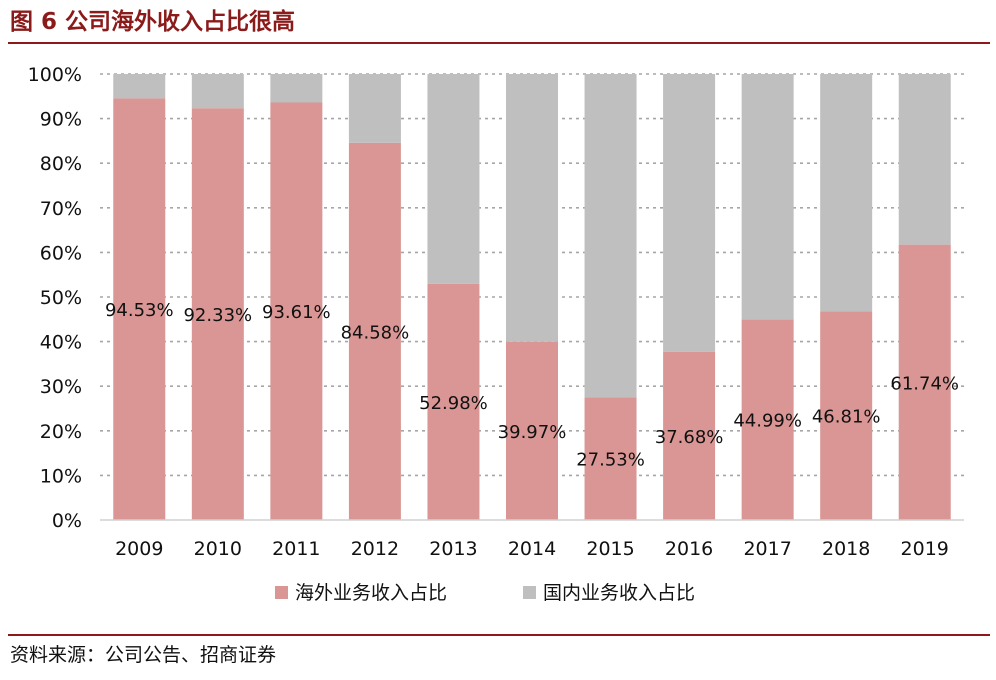  What do you see at coordinates (924, 159) in the screenshot?
I see `bar-domestic-2019` at bounding box center [924, 159].